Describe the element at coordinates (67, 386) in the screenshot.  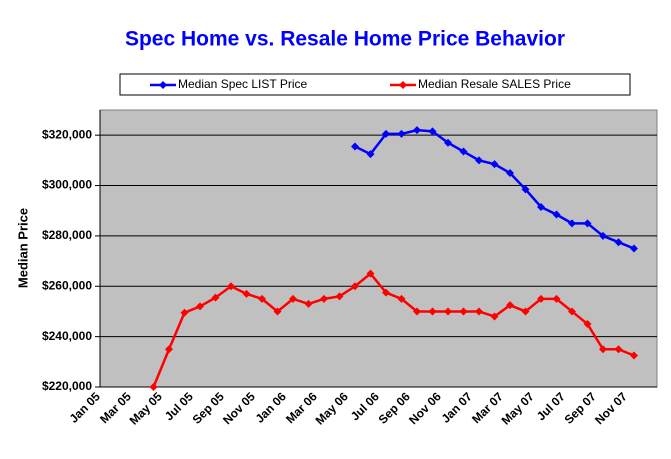
I see `y-tick-label: $220,000` at that location.